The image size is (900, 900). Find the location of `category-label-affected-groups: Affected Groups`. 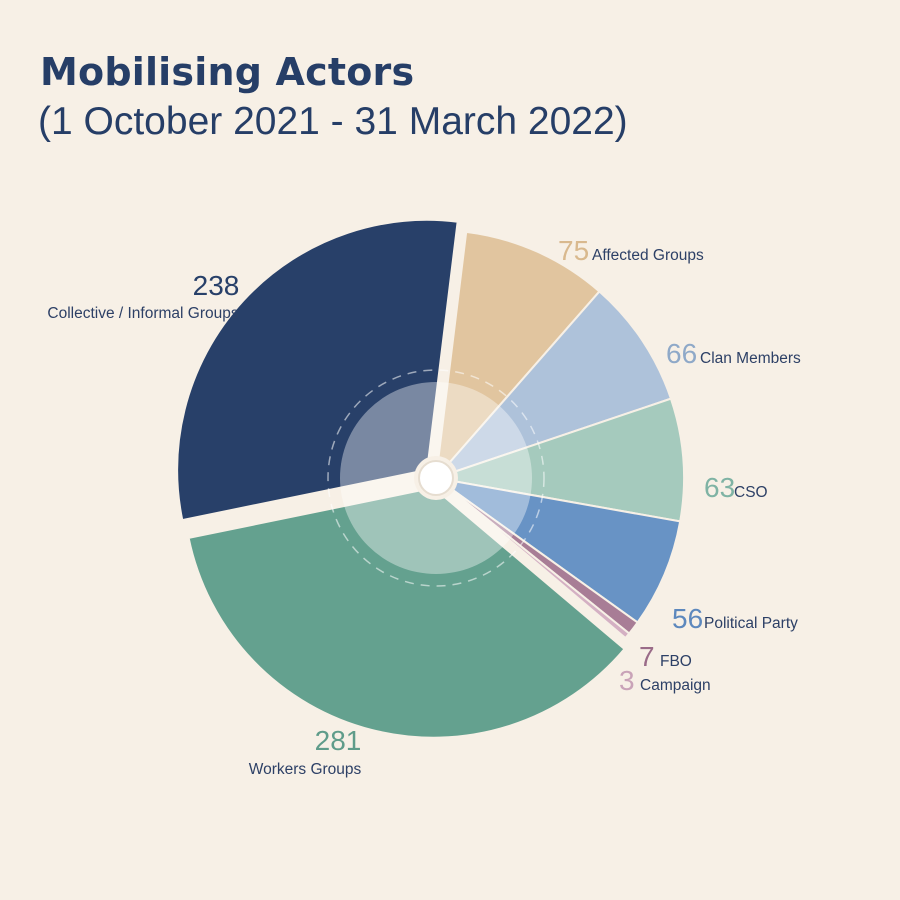

category-label-affected-groups: Affected Groups is located at coordinates (648, 255).